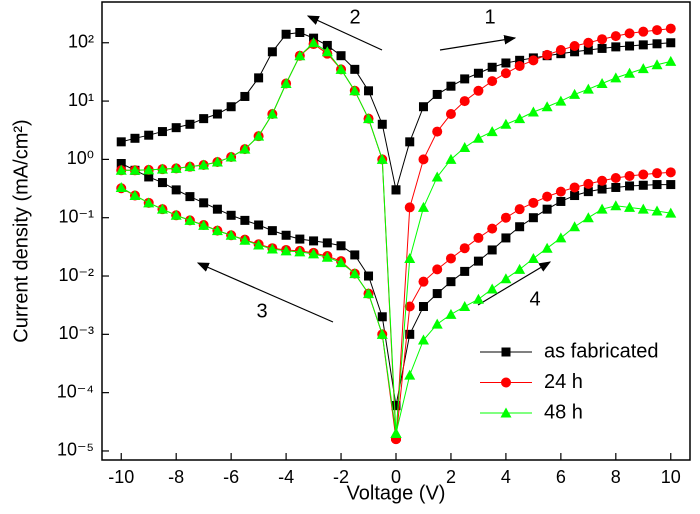  I want to click on x-tick-label: -4, so click(286, 477).